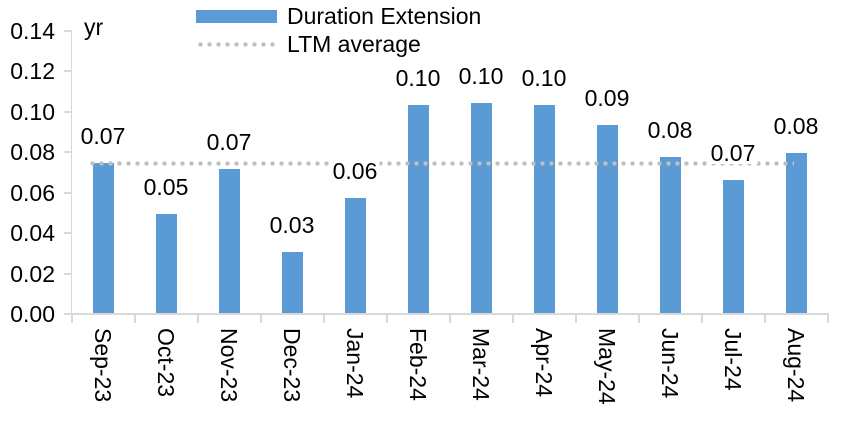 This screenshot has width=852, height=422. Describe the element at coordinates (292, 225) in the screenshot. I see `bar-value-label: 0.03` at that location.